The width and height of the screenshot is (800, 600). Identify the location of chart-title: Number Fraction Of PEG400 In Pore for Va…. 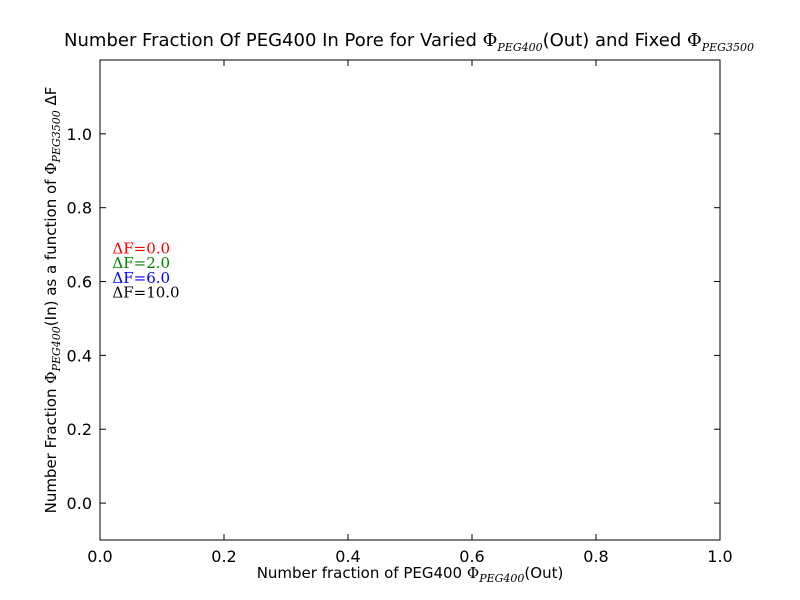
(409, 42).